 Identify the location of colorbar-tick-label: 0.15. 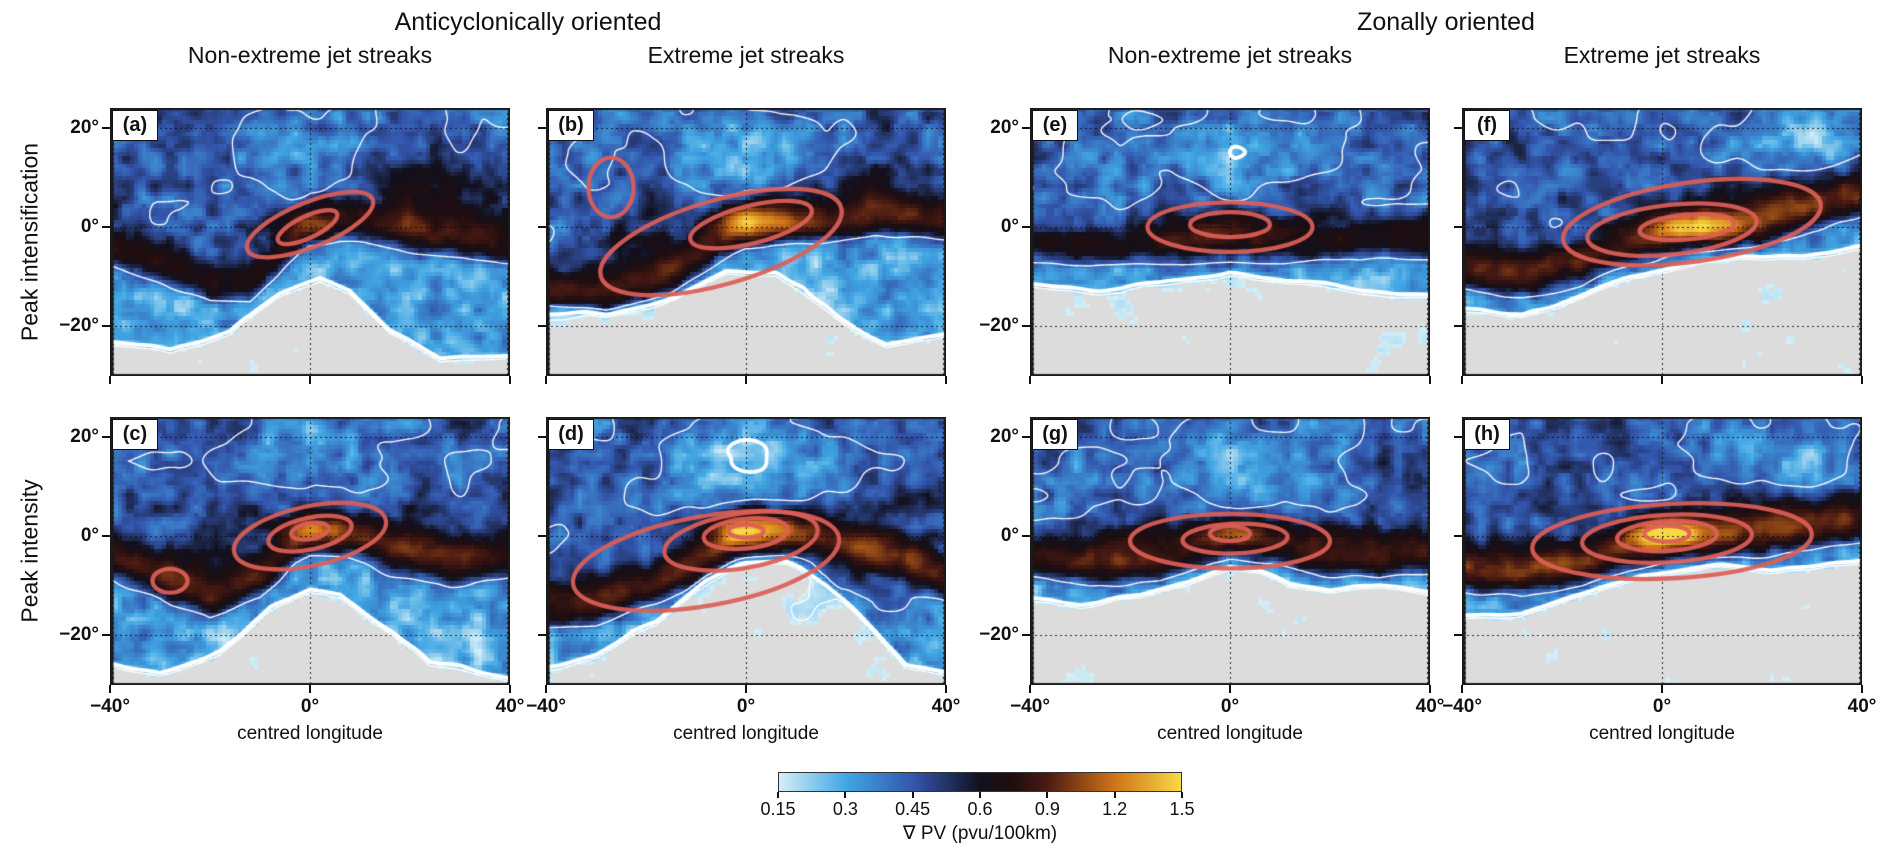
(778, 809).